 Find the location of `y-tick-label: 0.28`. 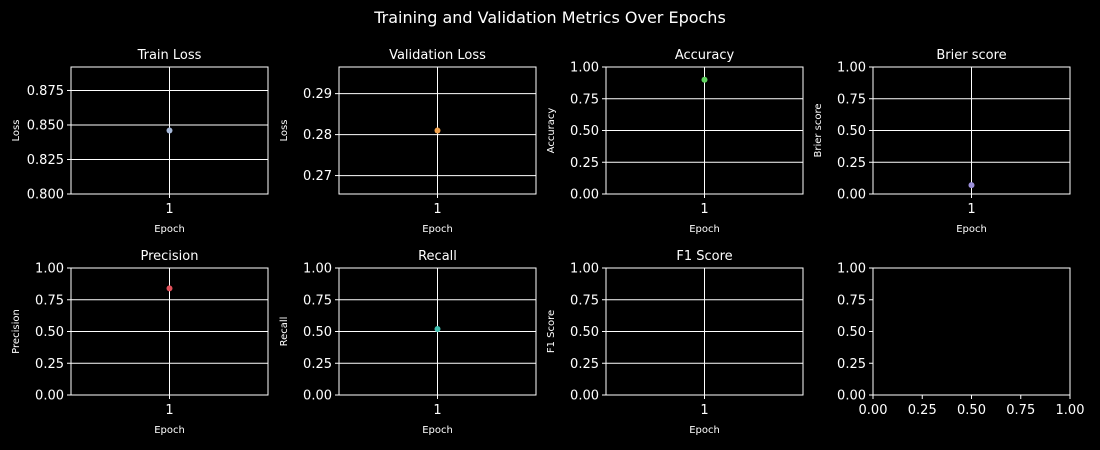

y-tick-label: 0.28 is located at coordinates (317, 135).